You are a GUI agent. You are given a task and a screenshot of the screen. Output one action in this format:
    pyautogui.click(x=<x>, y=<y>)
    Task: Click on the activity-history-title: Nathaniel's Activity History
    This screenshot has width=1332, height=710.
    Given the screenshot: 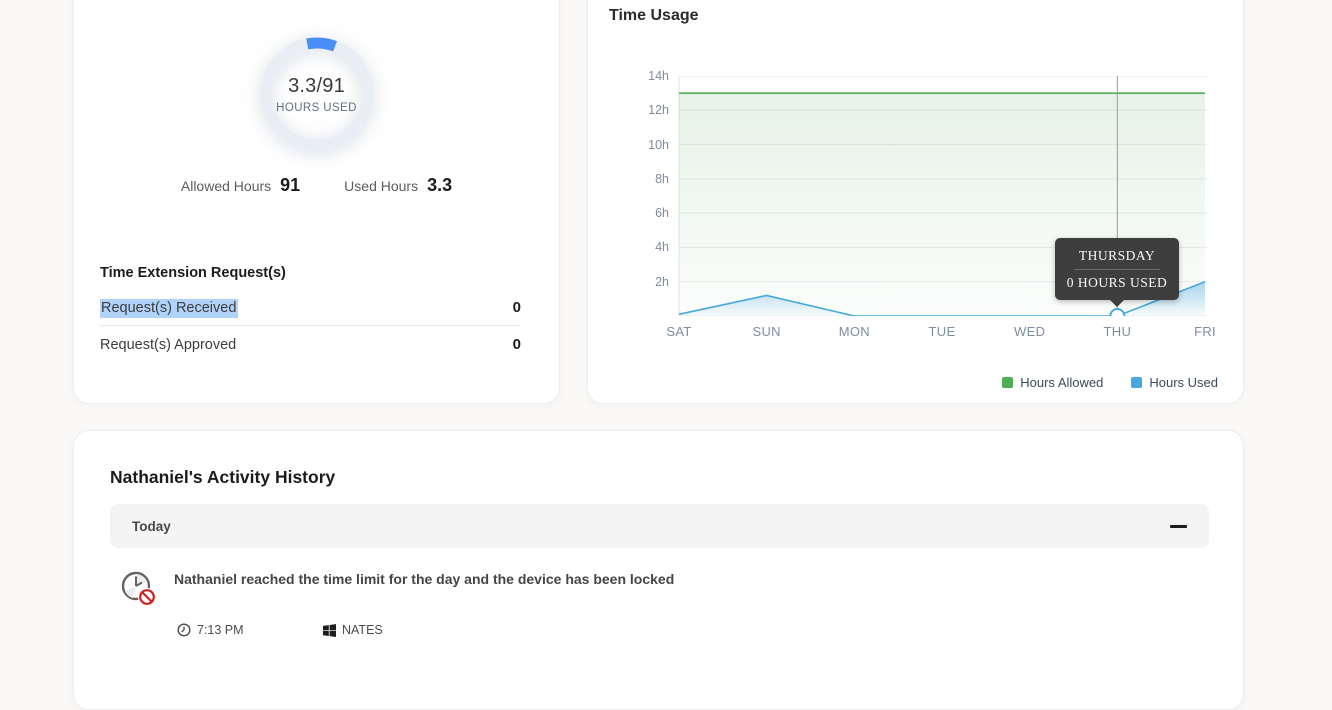 What is the action you would take?
    pyautogui.click(x=223, y=477)
    